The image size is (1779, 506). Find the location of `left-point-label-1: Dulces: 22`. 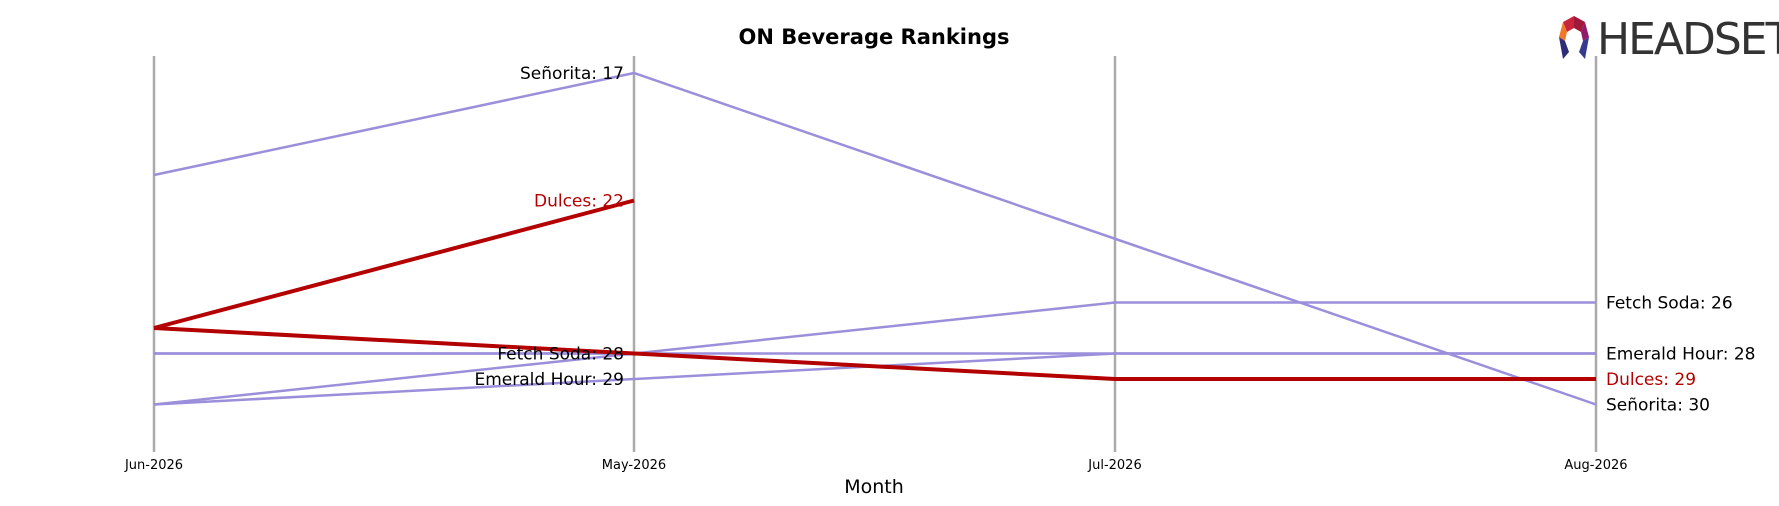

left-point-label-1: Dulces: 22 is located at coordinates (579, 202).